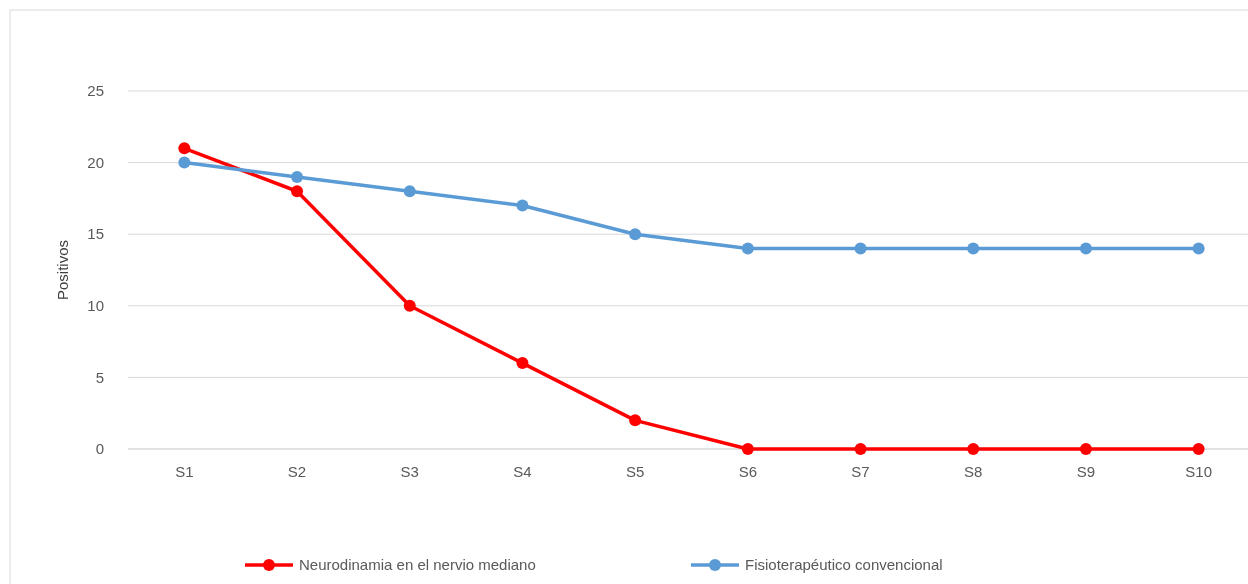  I want to click on x-tick-label: S3, so click(409, 471).